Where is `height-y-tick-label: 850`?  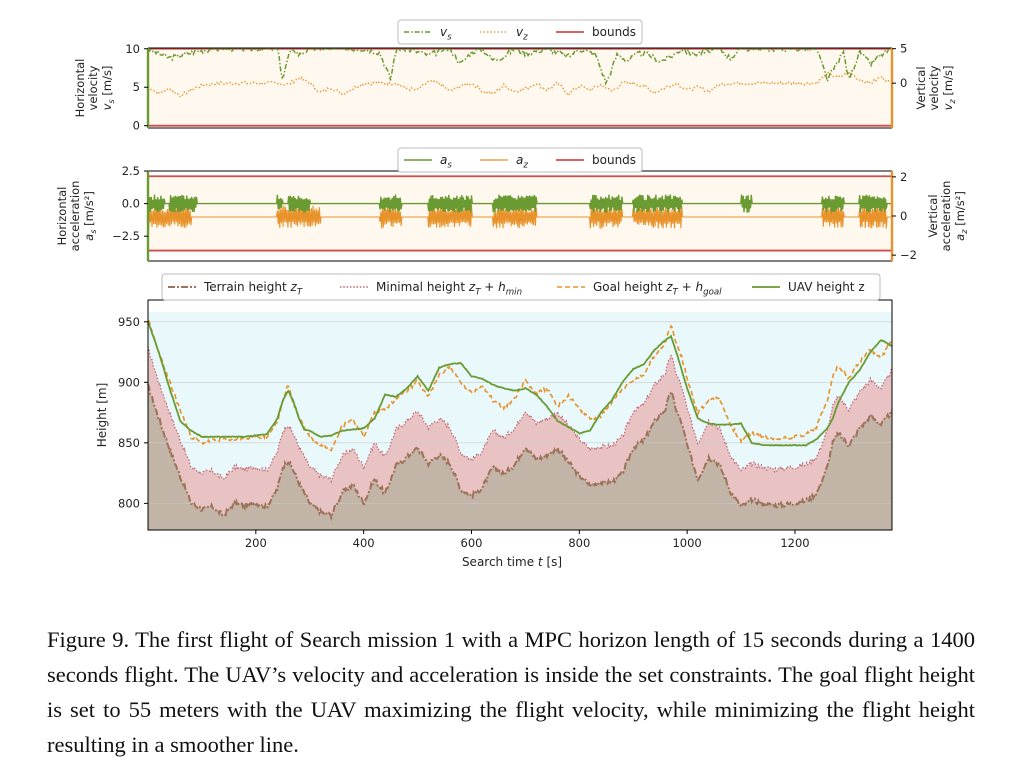 height-y-tick-label: 850 is located at coordinates (129, 443).